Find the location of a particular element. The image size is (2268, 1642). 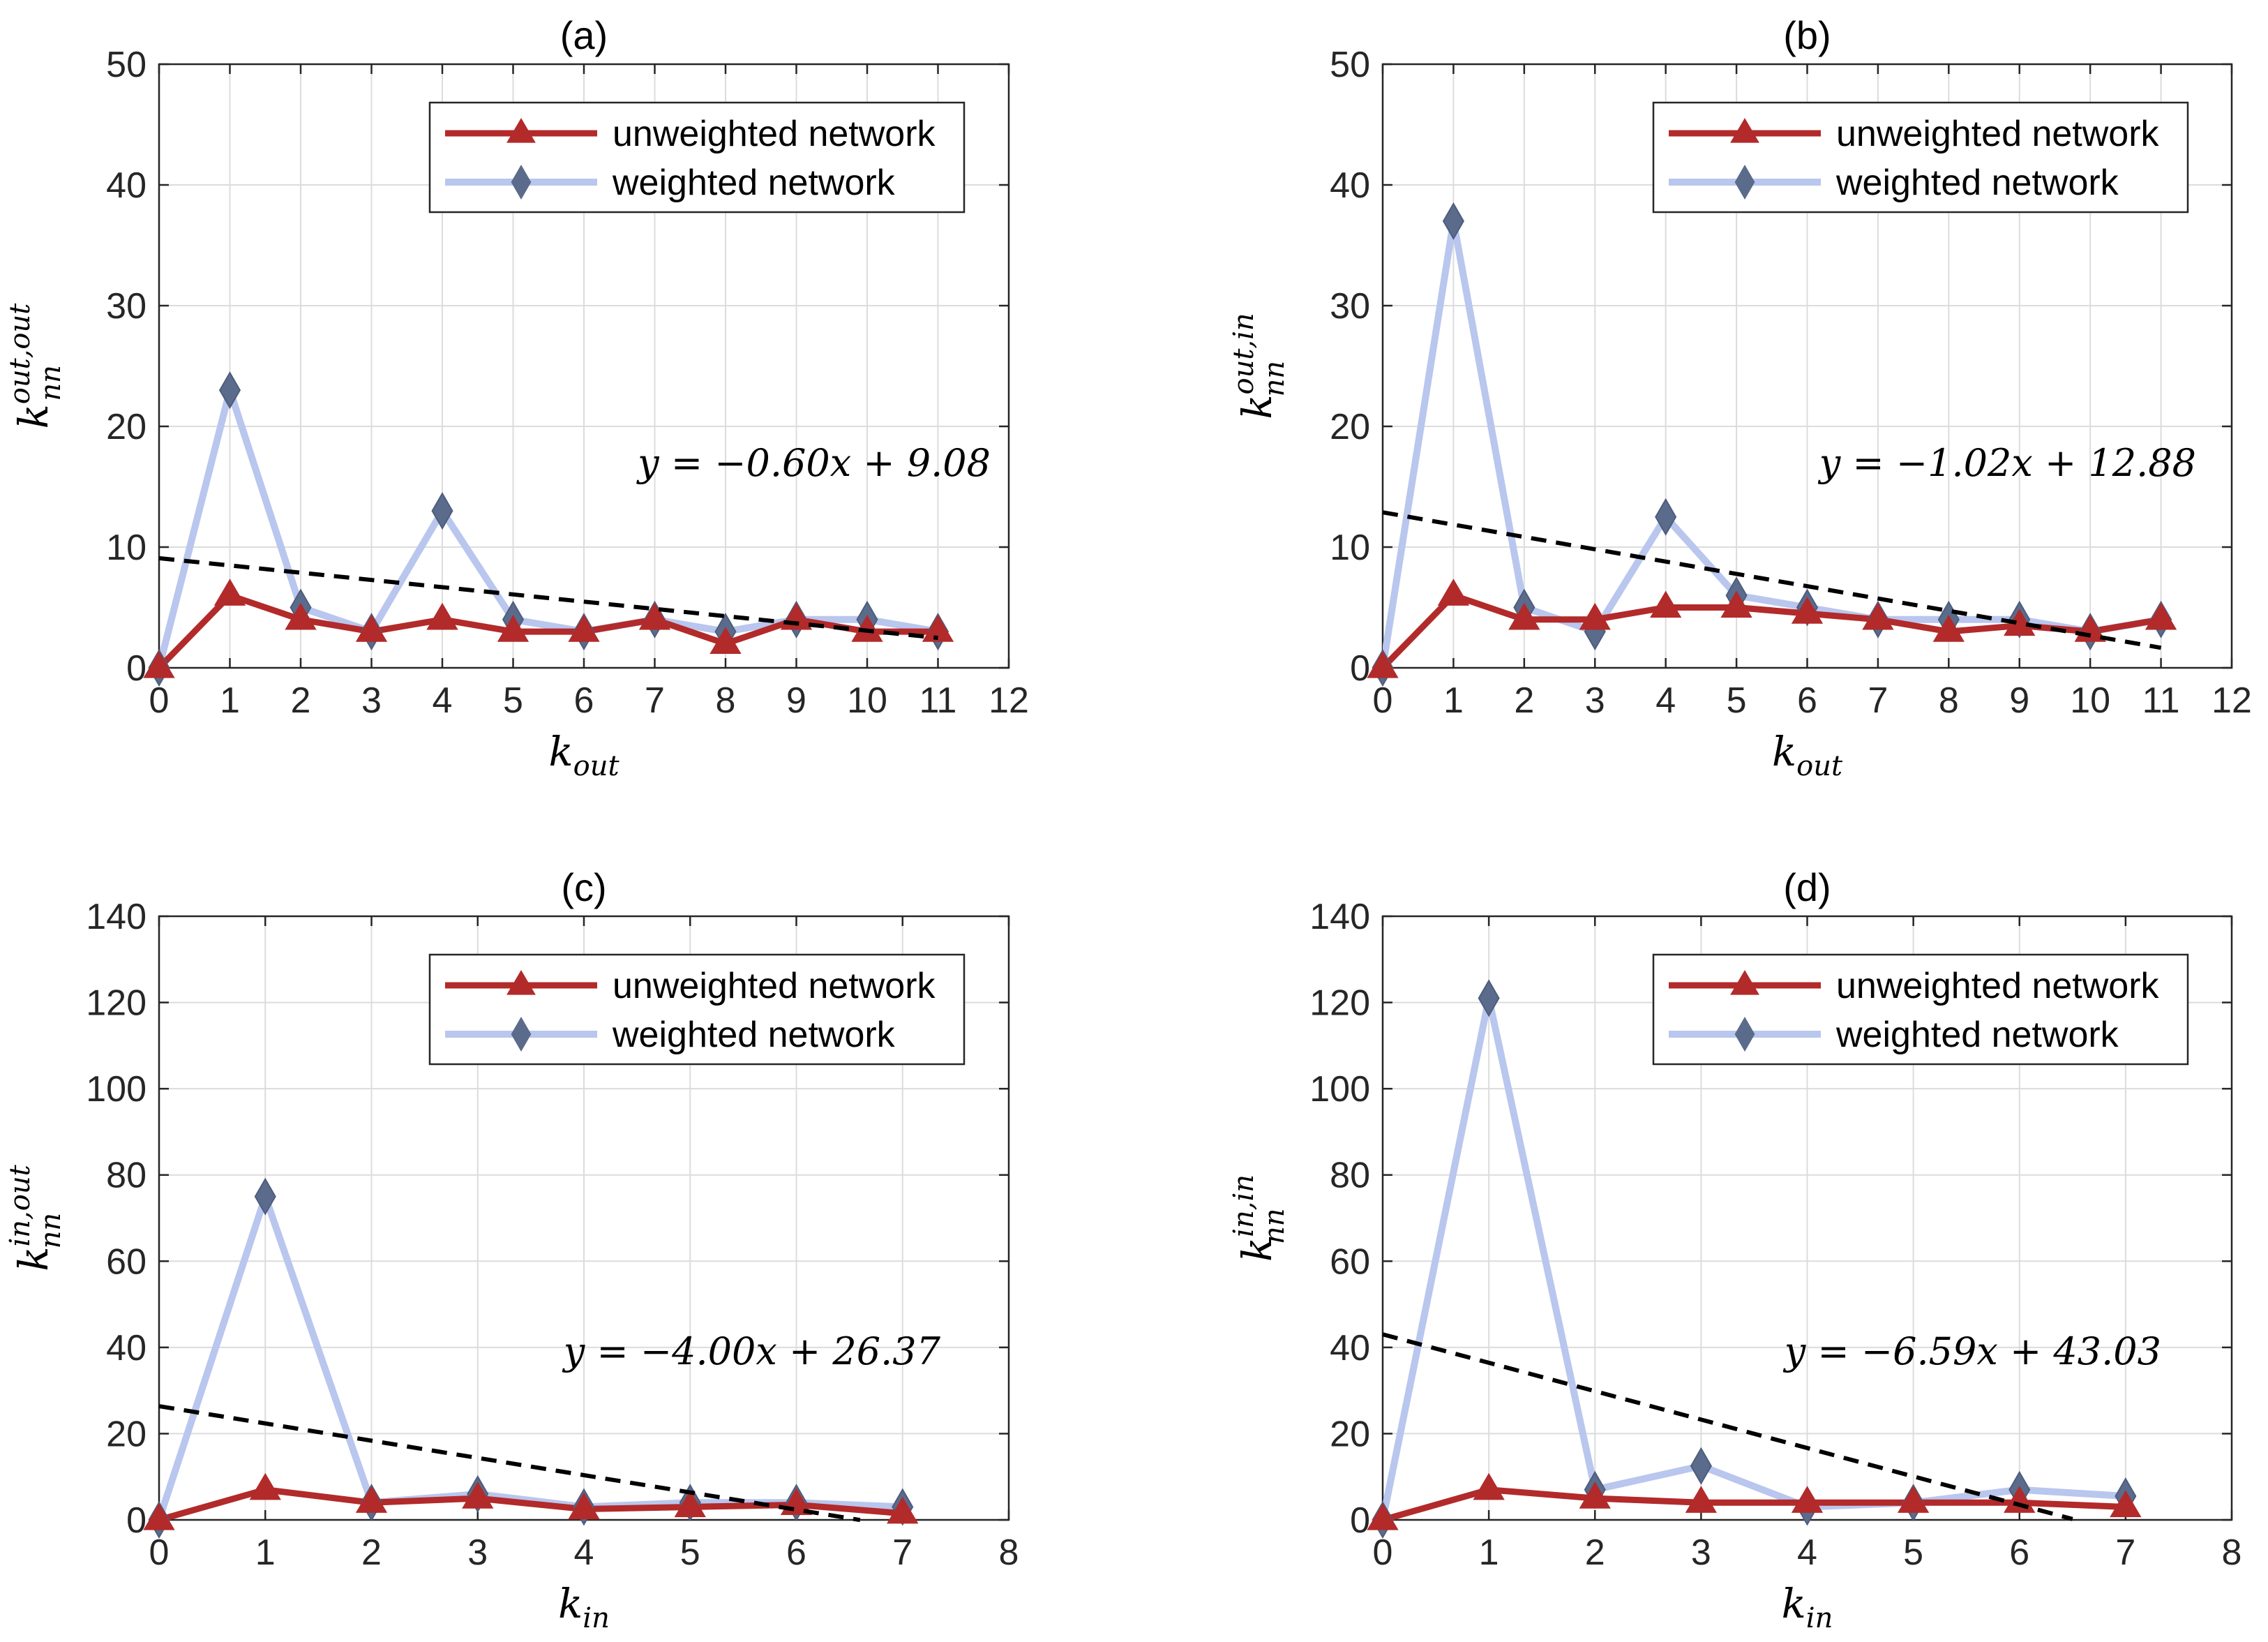

chart-title: (c) is located at coordinates (583, 887).